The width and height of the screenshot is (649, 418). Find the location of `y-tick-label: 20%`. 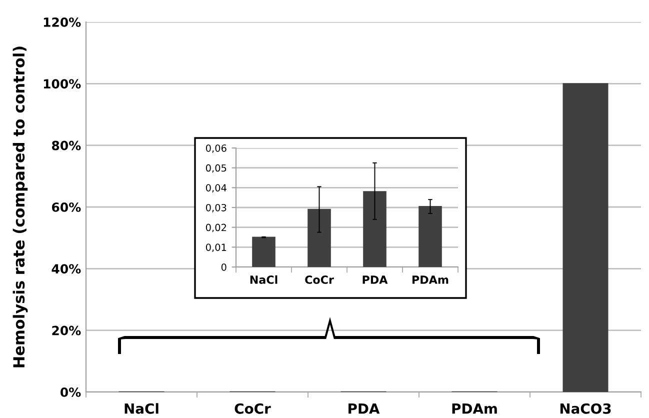

y-tick-label: 20% is located at coordinates (66, 331).